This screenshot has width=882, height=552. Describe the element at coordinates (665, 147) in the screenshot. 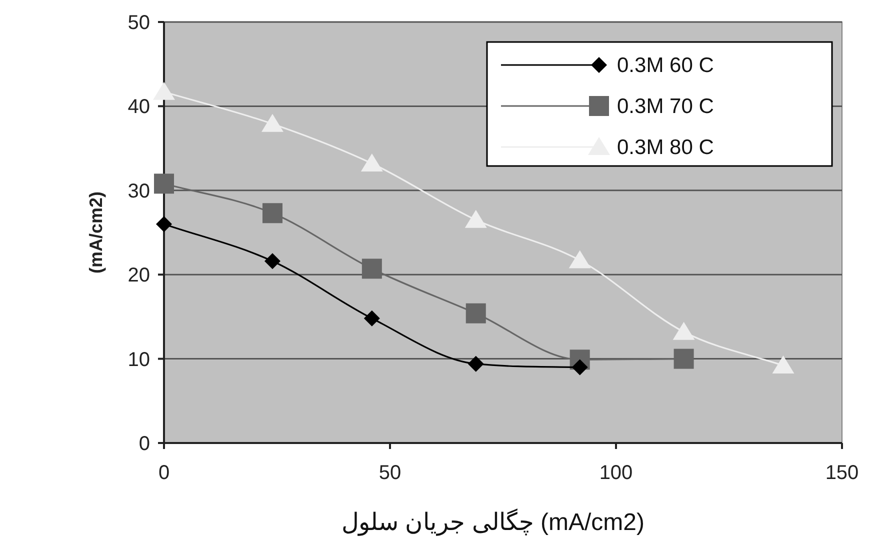

I see `legend-label: 0.3M 80 C` at that location.